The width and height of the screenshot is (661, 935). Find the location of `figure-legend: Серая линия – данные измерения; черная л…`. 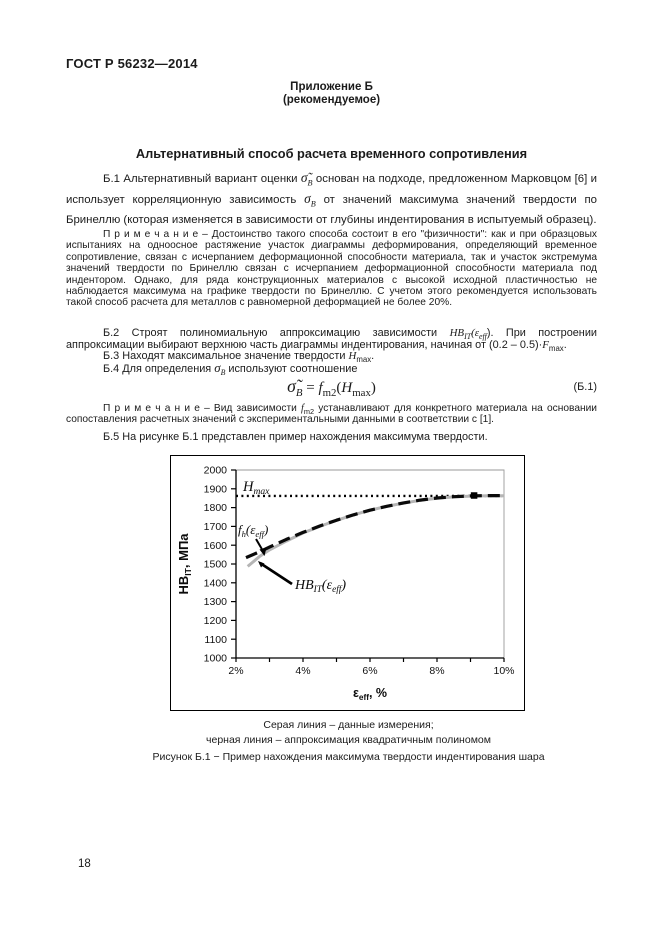

figure-legend: Серая линия – данные измерения; черная л… is located at coordinates (348, 732).